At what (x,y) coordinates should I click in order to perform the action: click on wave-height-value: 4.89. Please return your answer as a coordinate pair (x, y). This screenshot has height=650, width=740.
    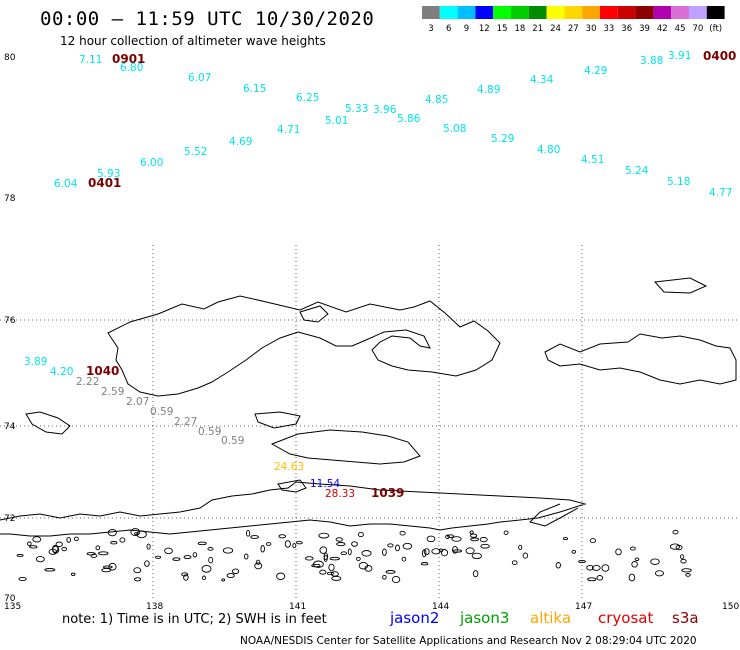
    Looking at the image, I should click on (488, 90).